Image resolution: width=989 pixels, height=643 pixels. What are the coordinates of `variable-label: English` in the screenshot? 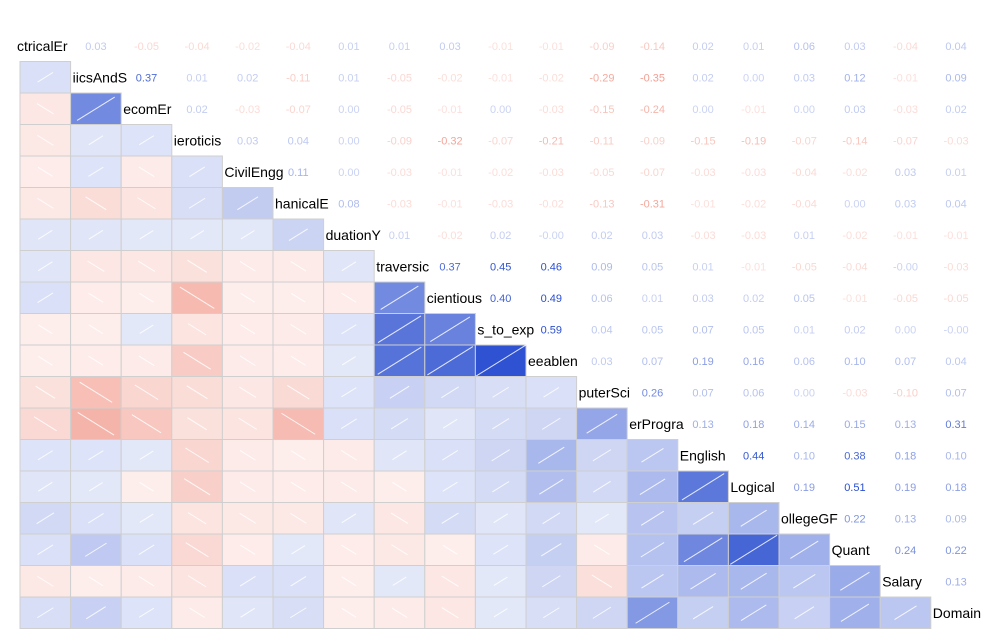 It's located at (703, 455).